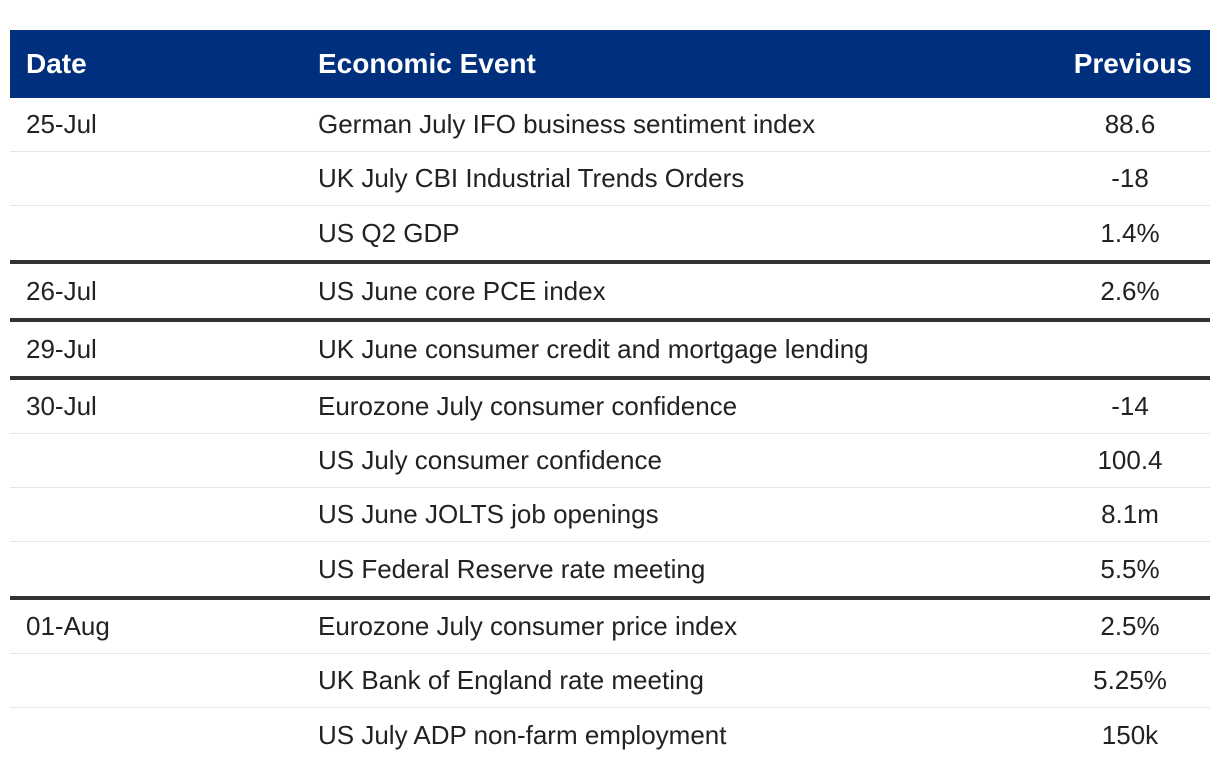 The width and height of the screenshot is (1220, 772). I want to click on column-header-date: Date, so click(56, 63).